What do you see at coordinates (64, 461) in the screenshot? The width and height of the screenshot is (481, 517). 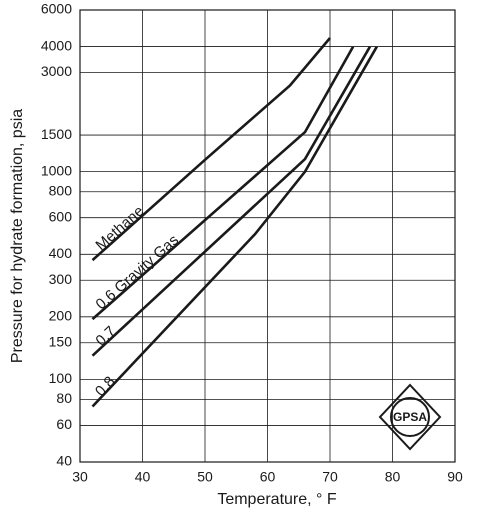 I see `y-tick-label: 40` at bounding box center [64, 461].